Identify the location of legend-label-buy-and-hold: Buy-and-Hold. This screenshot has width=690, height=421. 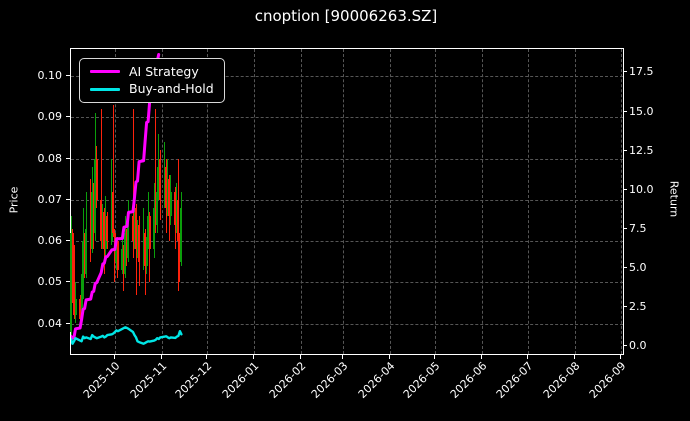
(171, 88).